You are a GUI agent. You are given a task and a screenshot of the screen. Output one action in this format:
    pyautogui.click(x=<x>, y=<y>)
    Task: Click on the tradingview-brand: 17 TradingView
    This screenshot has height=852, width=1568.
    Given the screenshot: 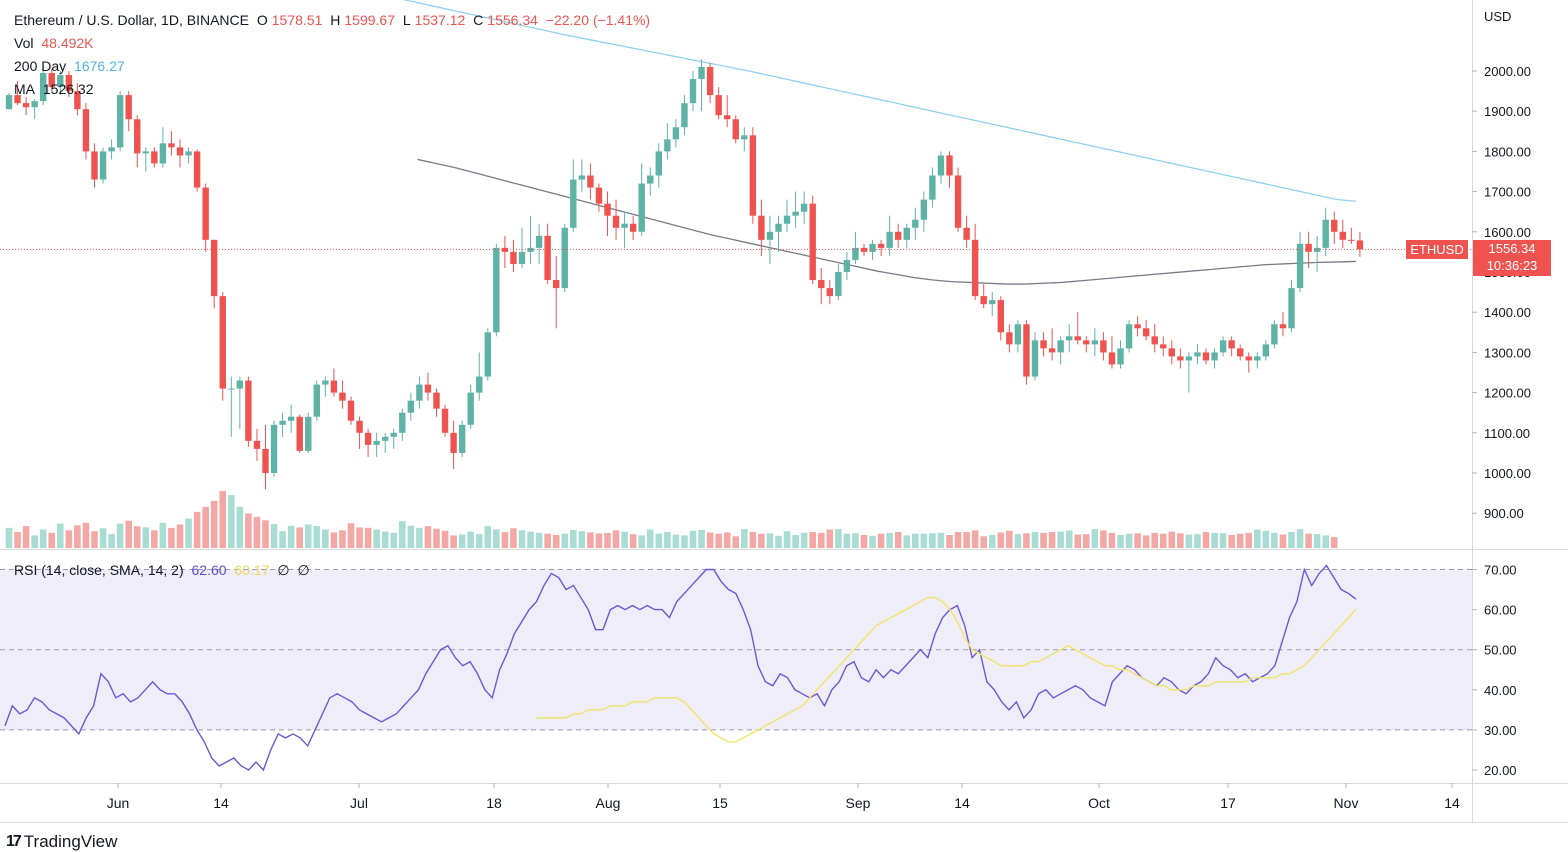 What is the action you would take?
    pyautogui.click(x=61, y=842)
    